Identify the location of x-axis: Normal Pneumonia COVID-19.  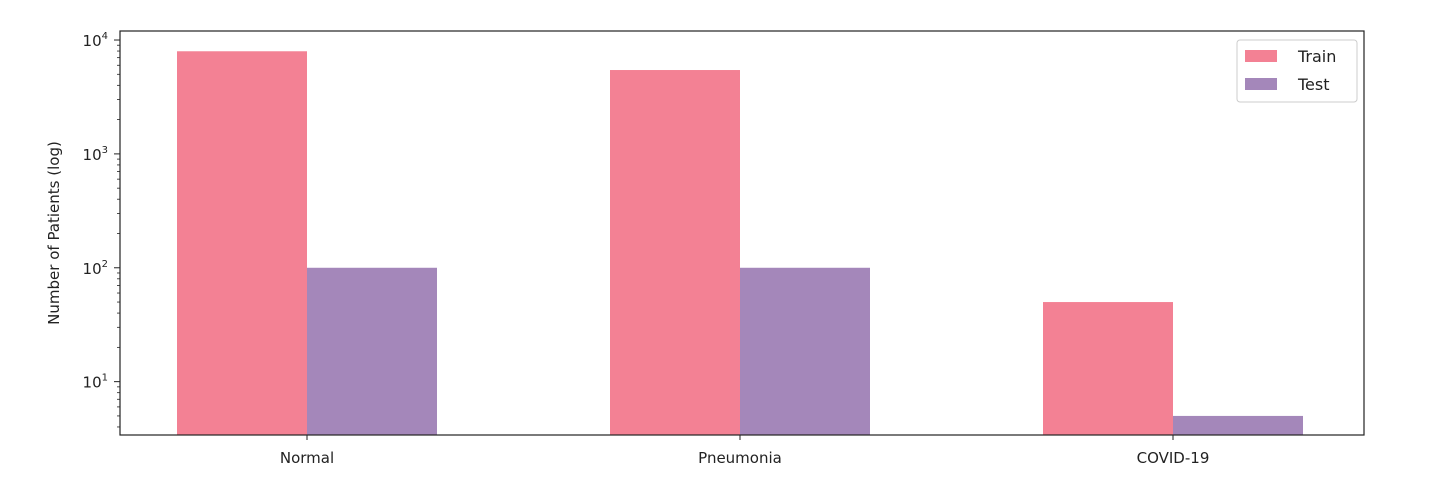
(745, 451).